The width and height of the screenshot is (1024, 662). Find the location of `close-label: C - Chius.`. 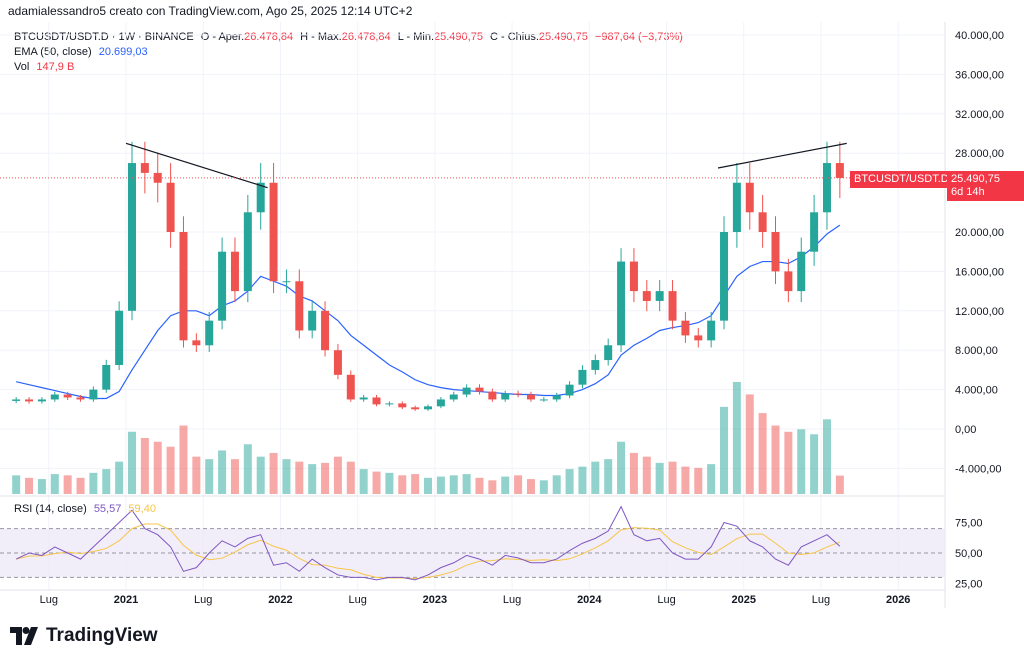

close-label: C - Chius. is located at coordinates (514, 37).